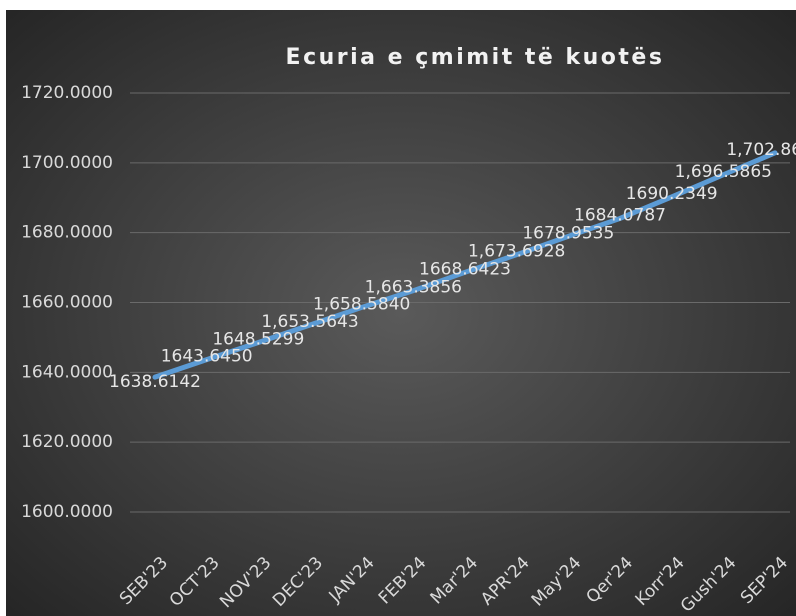 Image resolution: width=796 pixels, height=616 pixels. I want to click on data-label: 1684.0787, so click(620, 215).